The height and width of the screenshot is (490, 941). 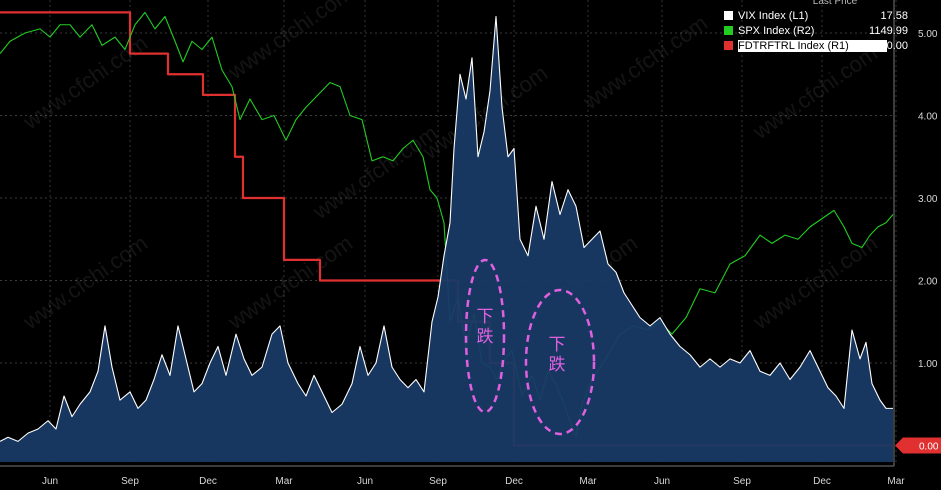 I want to click on y-tick-label: 4.00, so click(x=928, y=117).